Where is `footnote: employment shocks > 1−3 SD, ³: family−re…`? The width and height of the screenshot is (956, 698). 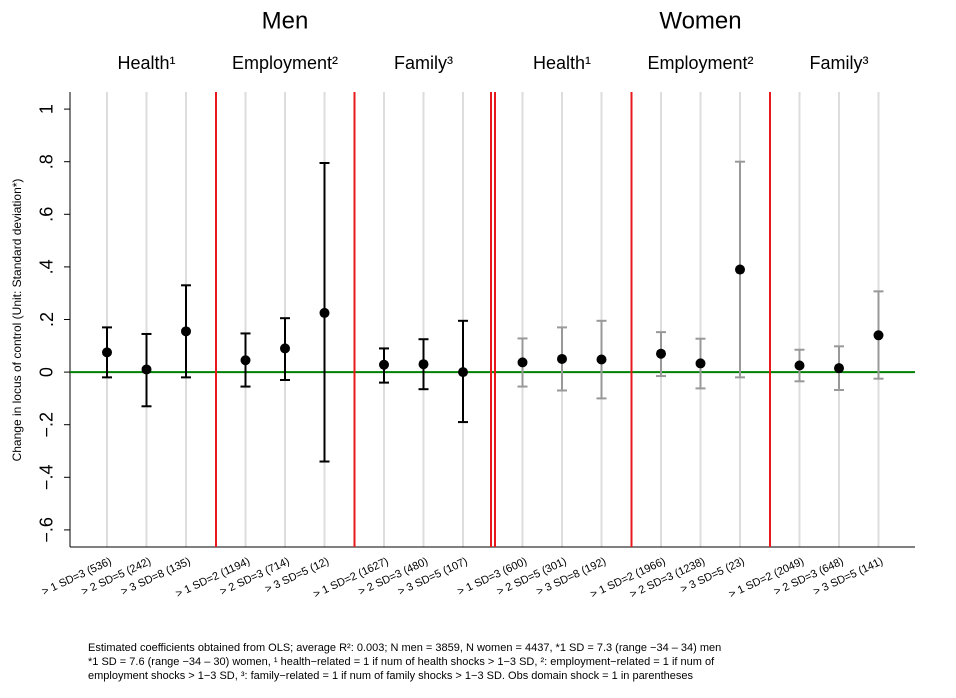 footnote: employment shocks > 1−3 SD, ³: family−re… is located at coordinates (390, 676).